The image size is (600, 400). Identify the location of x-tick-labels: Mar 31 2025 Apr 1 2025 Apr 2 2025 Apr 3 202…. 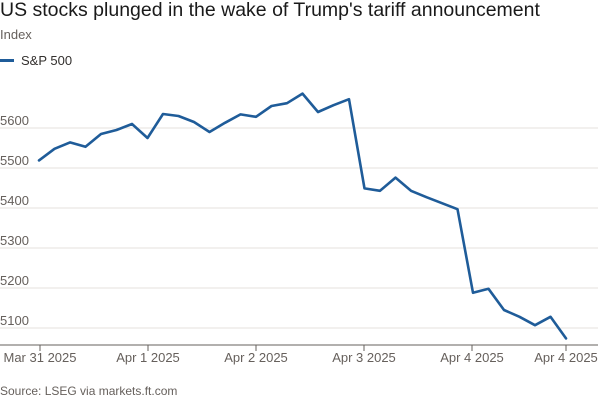
(301, 355).